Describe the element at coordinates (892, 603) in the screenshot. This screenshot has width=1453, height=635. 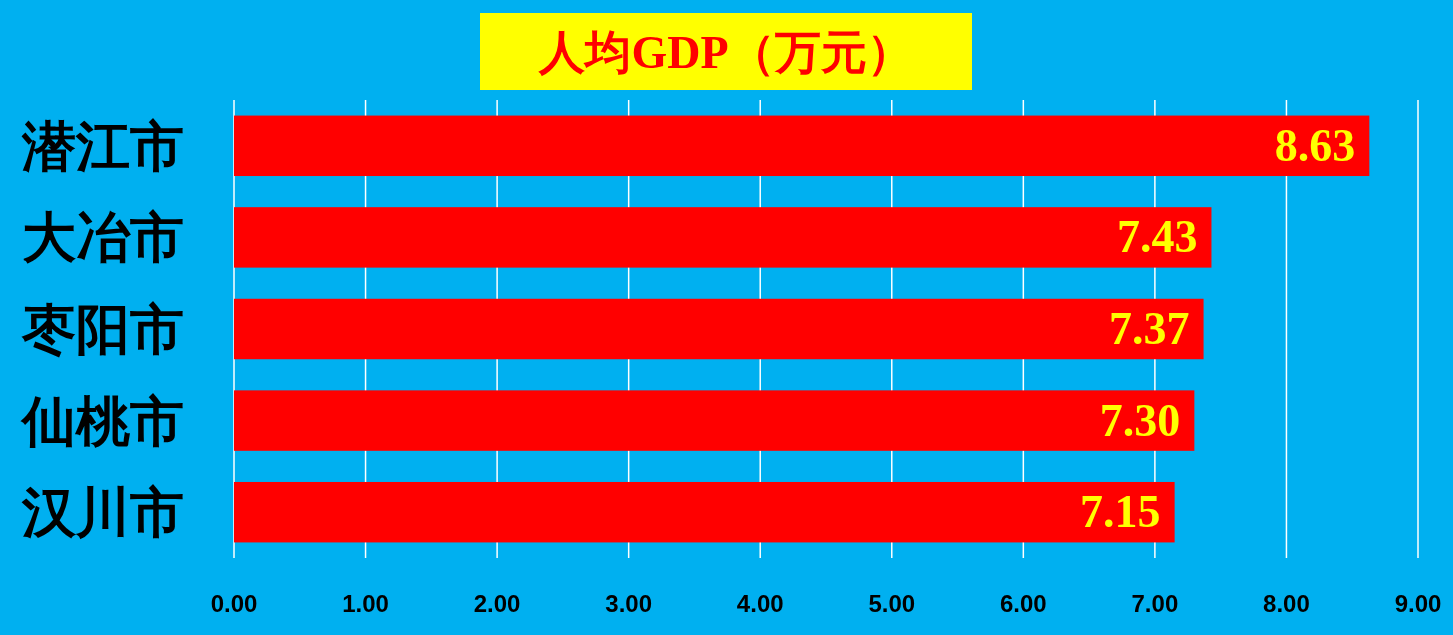
I see `x-tick-label: 5.00` at that location.